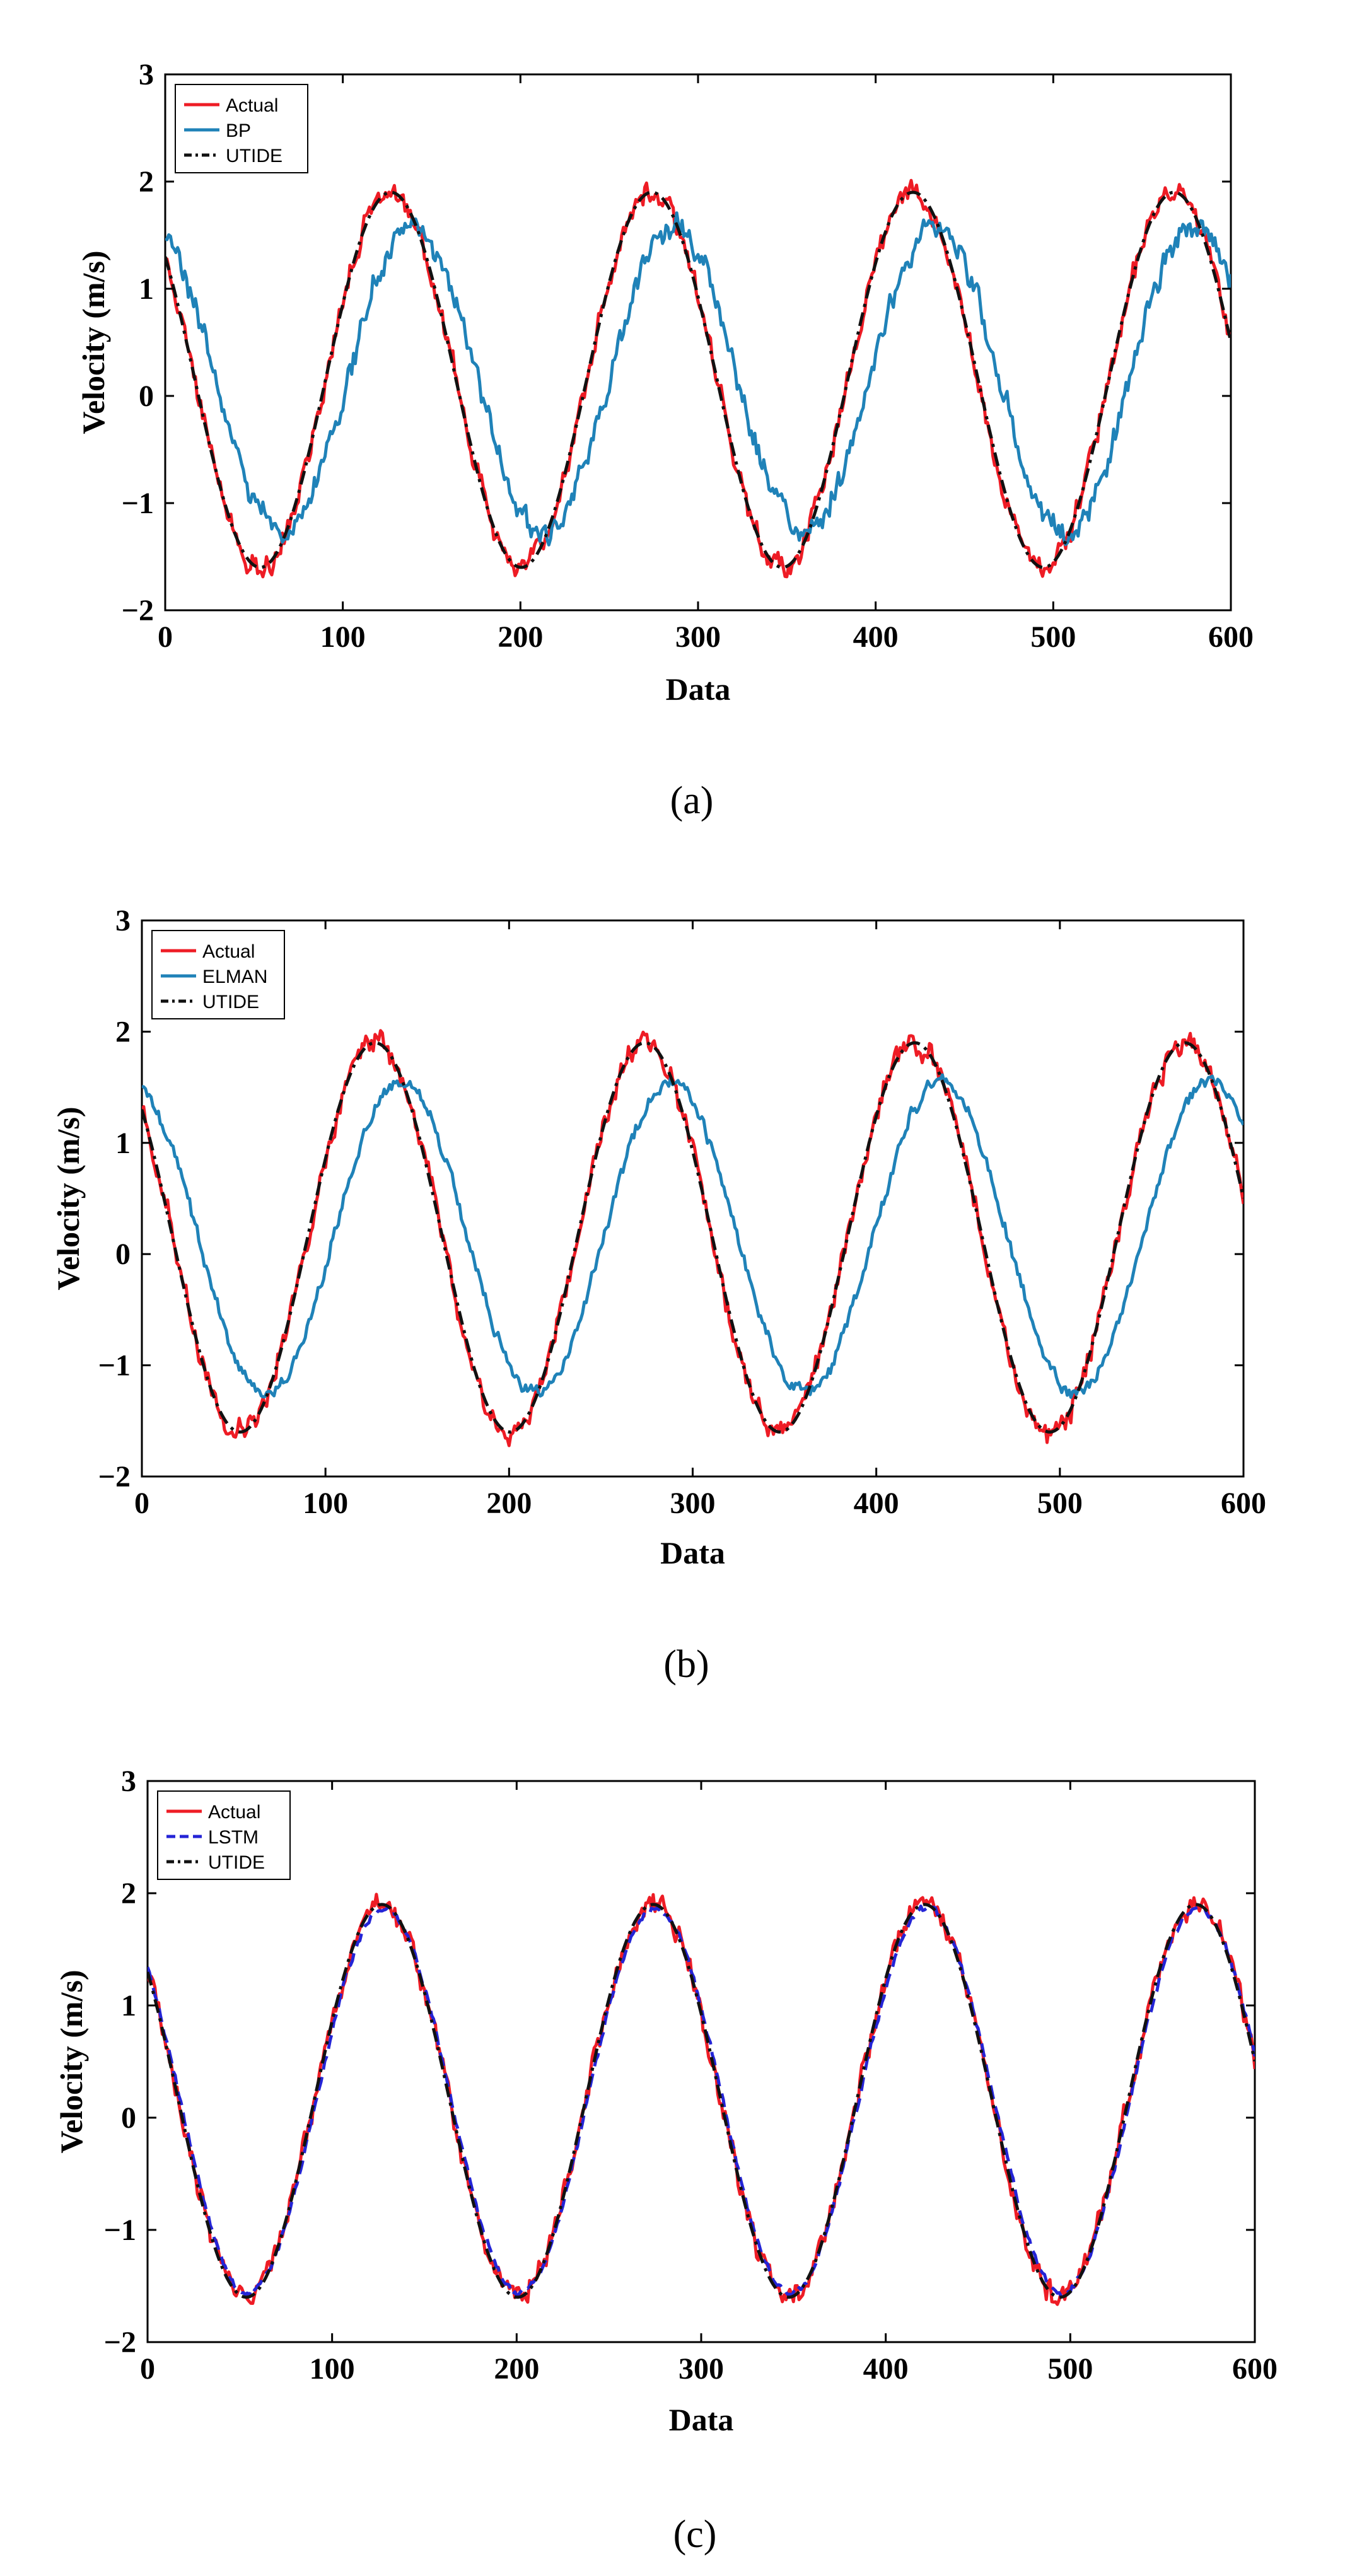 This screenshot has height=2576, width=1345. I want to click on series-line-elman, so click(692, 1236).